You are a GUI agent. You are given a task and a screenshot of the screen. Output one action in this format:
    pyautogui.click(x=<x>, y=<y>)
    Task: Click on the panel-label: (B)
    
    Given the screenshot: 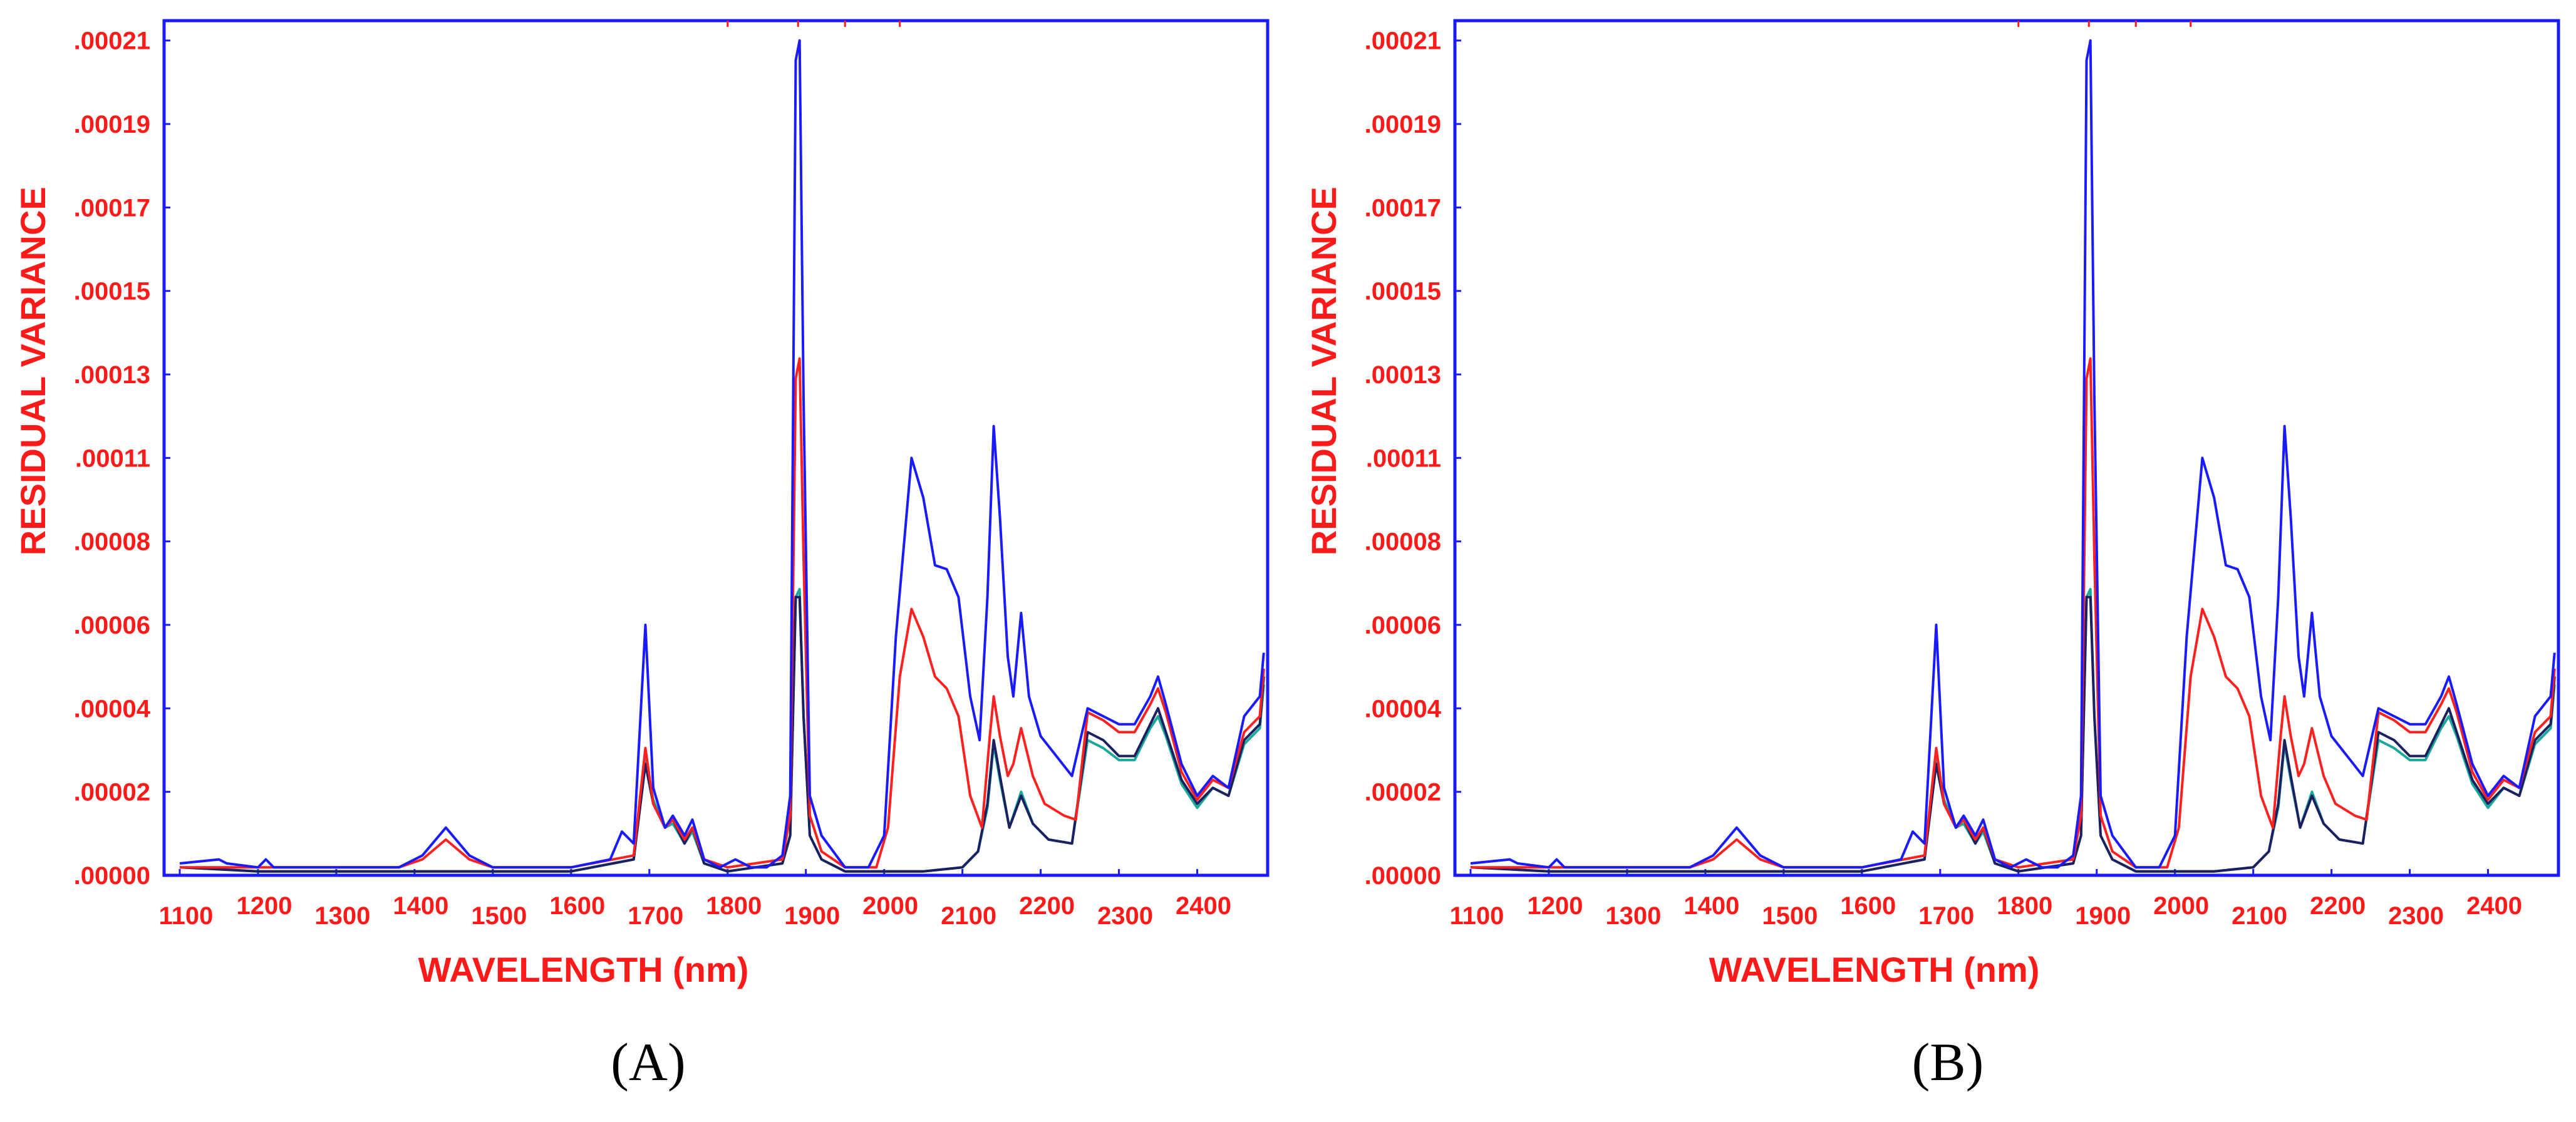 What is the action you would take?
    pyautogui.click(x=1948, y=1062)
    